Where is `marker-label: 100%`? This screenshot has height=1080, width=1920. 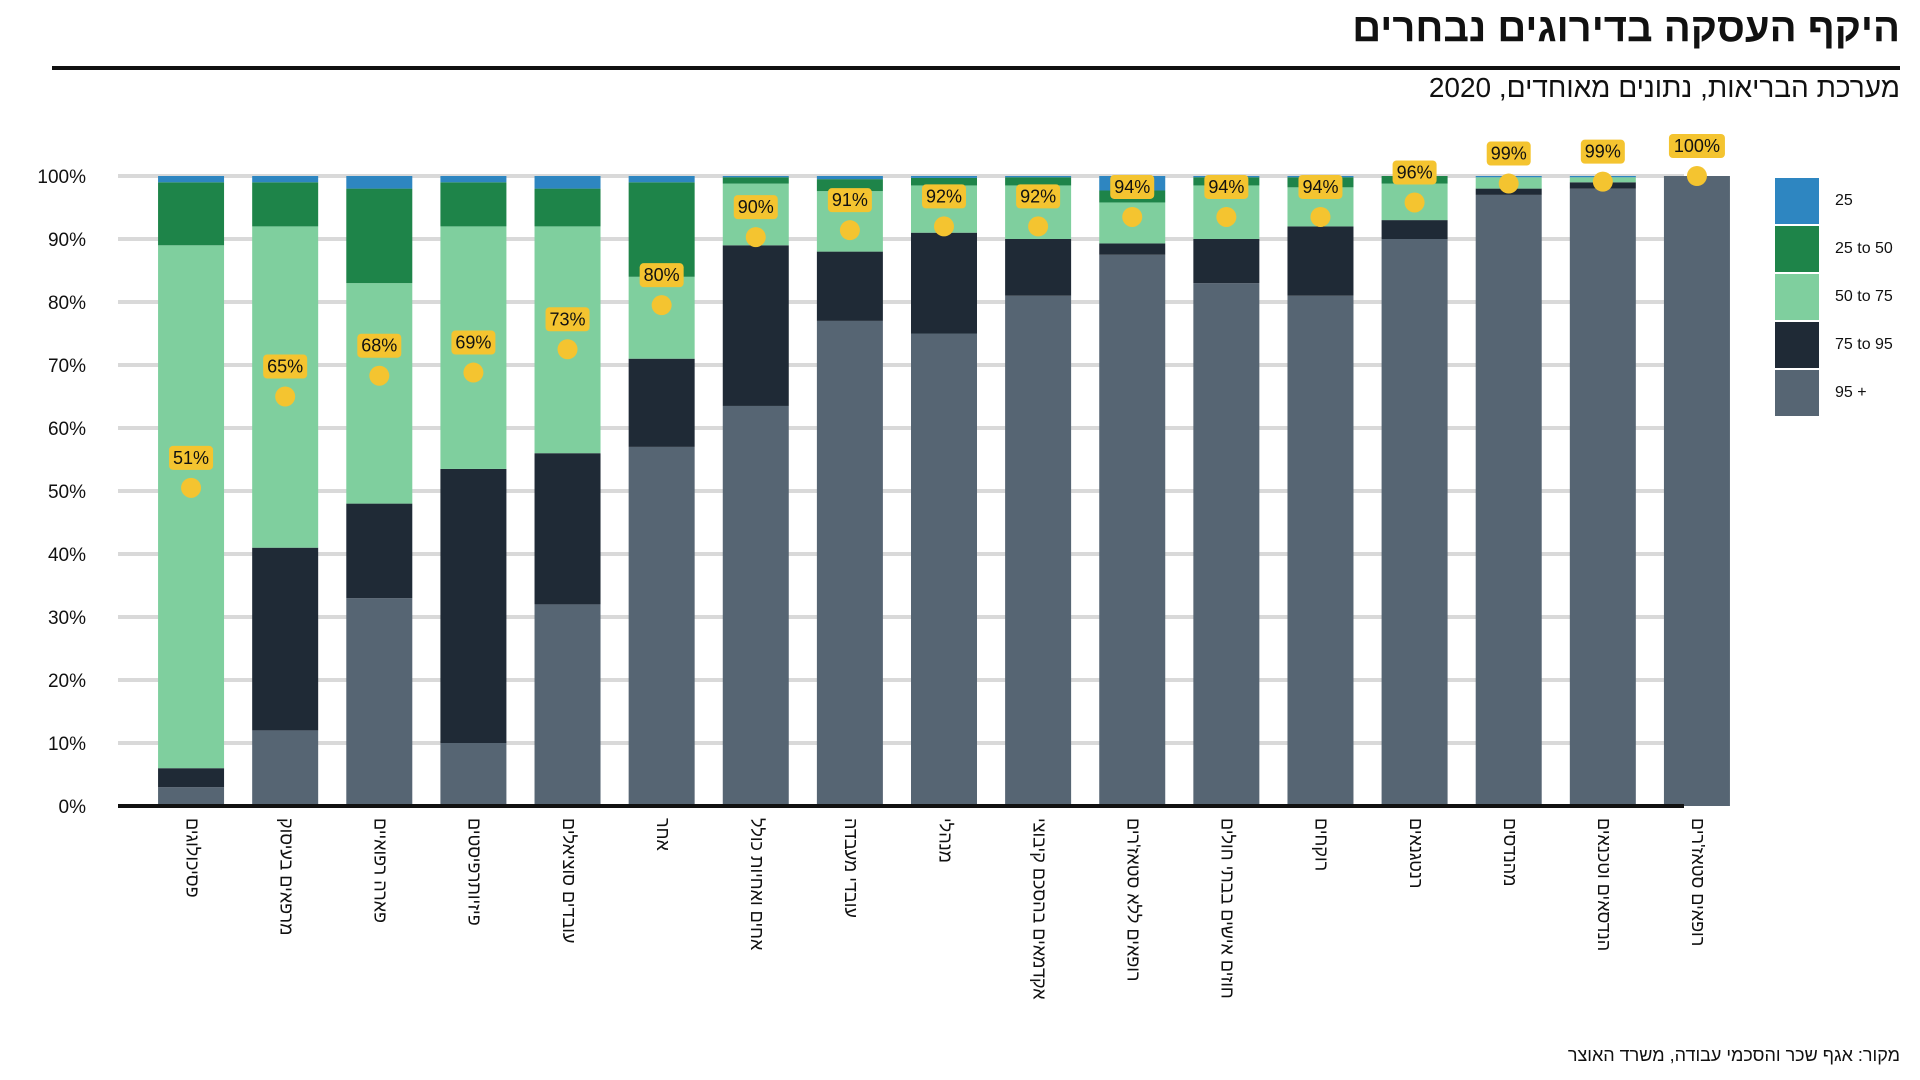
marker-label: 100% is located at coordinates (1697, 146).